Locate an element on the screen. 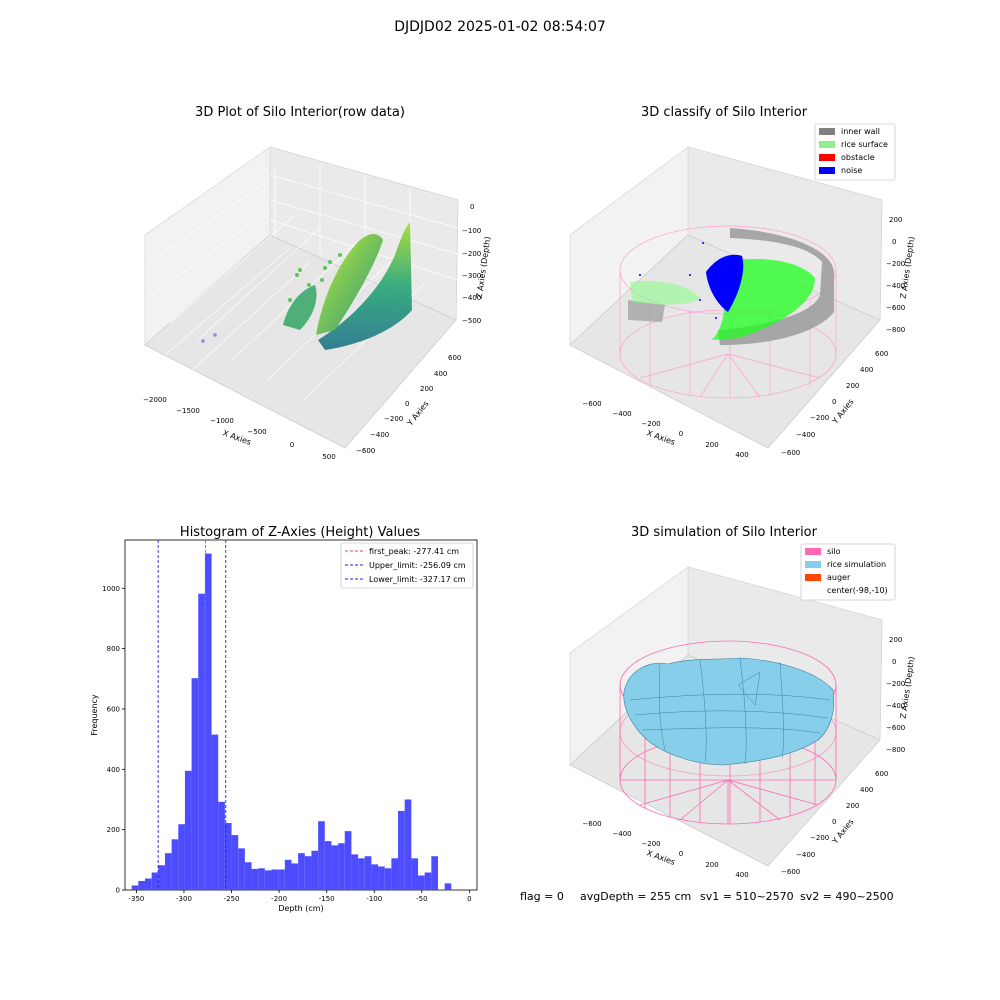 Image resolution: width=1000 pixels, height=1000 pixels. legend-label-noise: noise is located at coordinates (851, 170).